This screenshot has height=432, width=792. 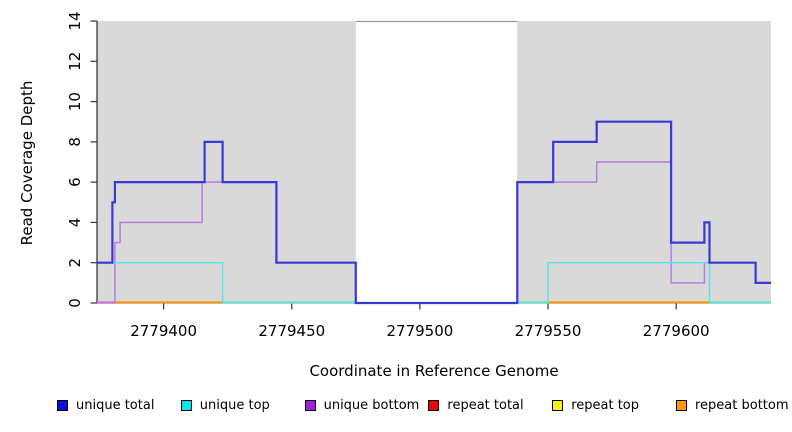 I want to click on x-tick-label: 2779500, so click(x=419, y=331).